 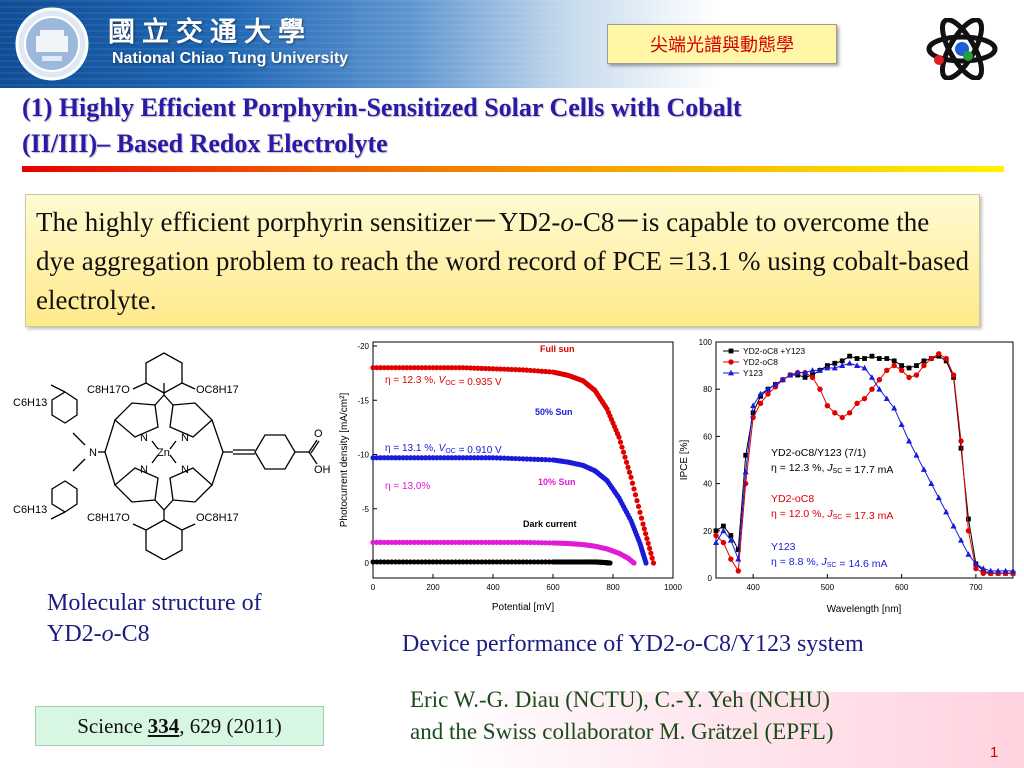 What do you see at coordinates (230, 58) in the screenshot?
I see `university-name-english: National Chiao Tung University` at bounding box center [230, 58].